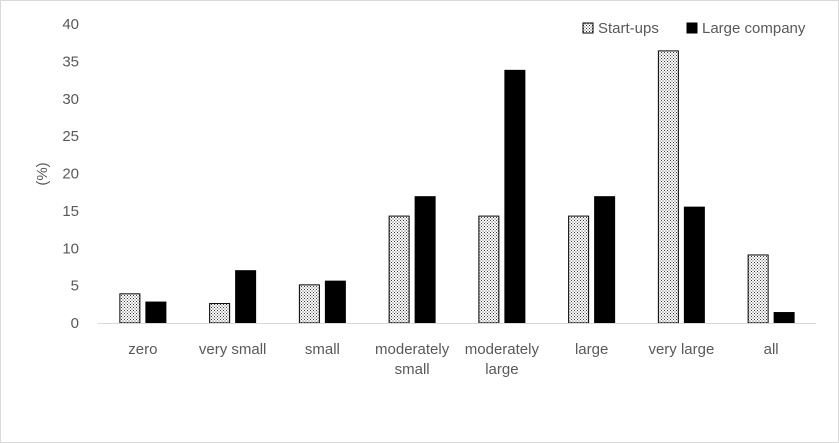 This screenshot has width=839, height=443. What do you see at coordinates (233, 349) in the screenshot?
I see `x-category-label: very small` at bounding box center [233, 349].